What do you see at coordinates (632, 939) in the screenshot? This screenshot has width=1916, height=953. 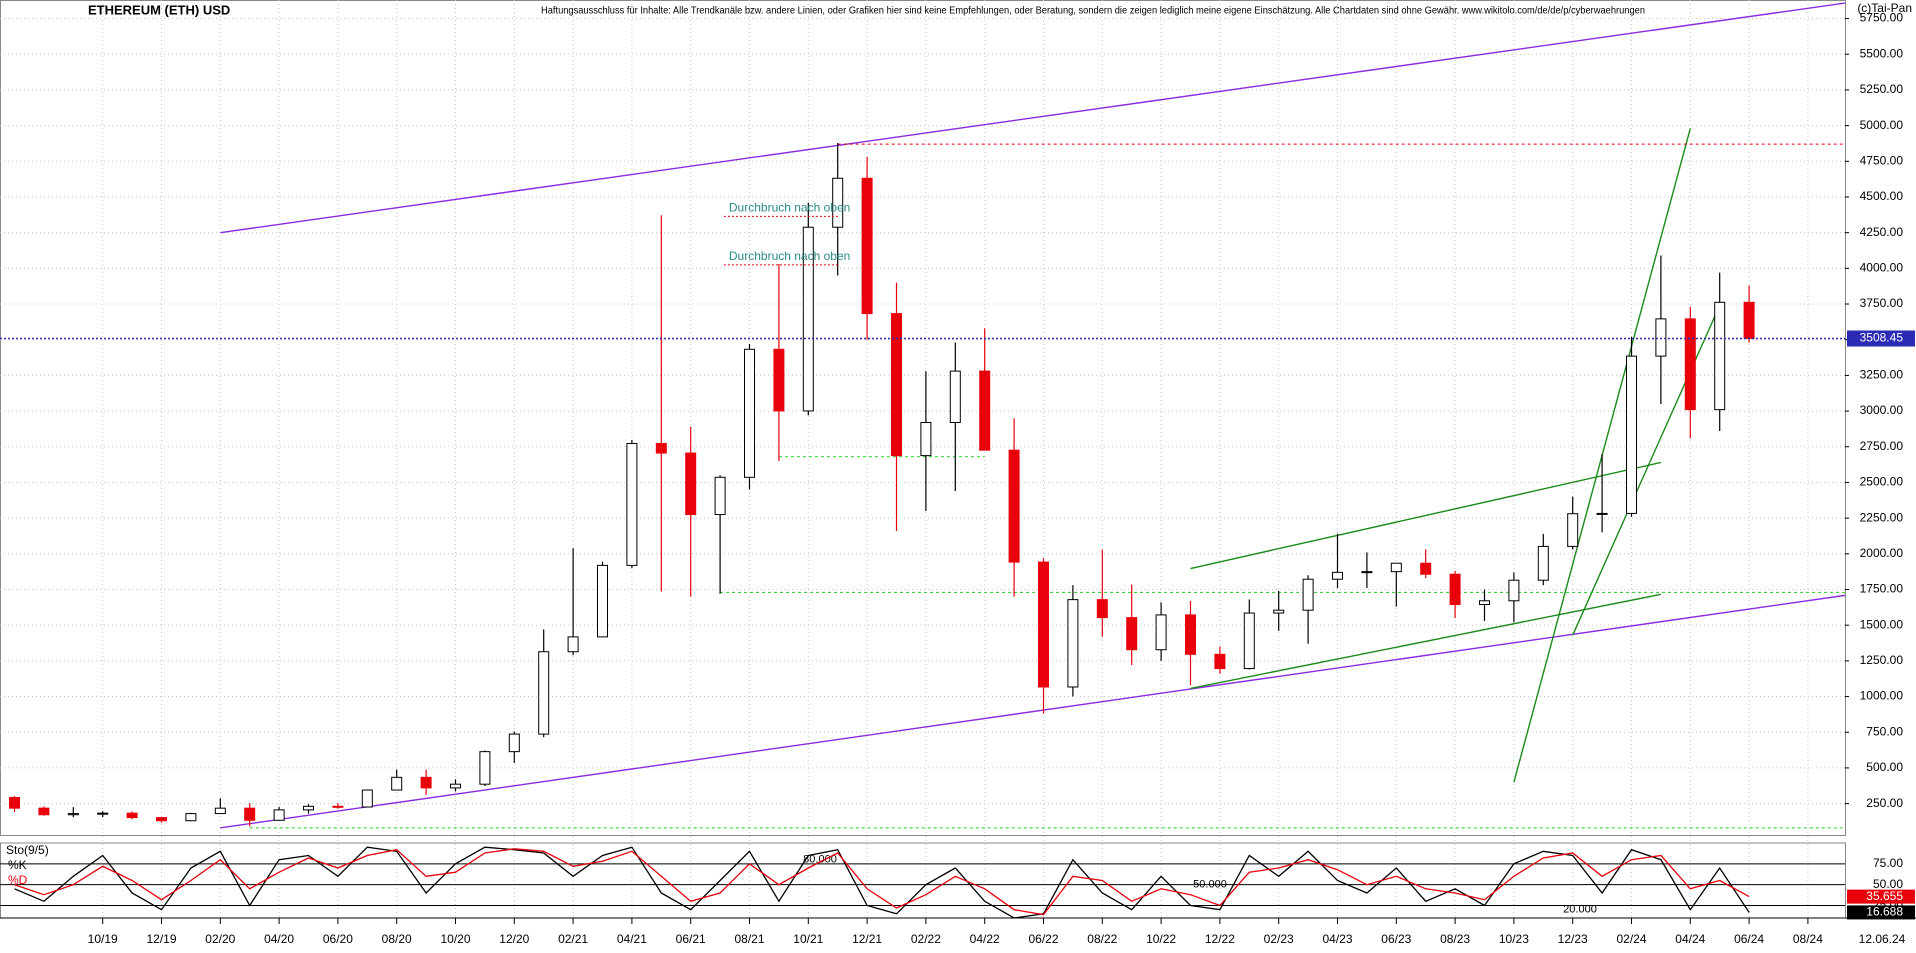 I see `x-tick-label: 04/21` at bounding box center [632, 939].